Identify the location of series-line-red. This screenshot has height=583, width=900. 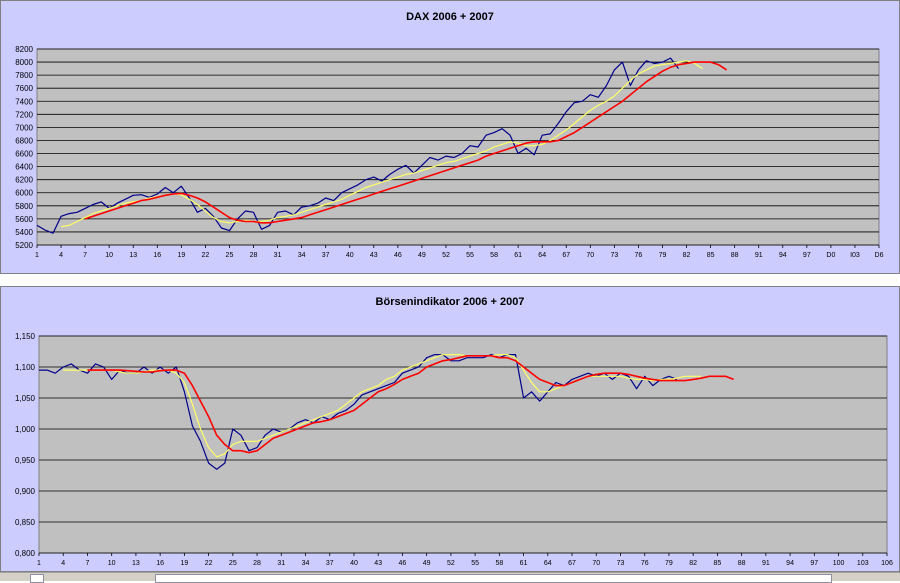
(410, 404).